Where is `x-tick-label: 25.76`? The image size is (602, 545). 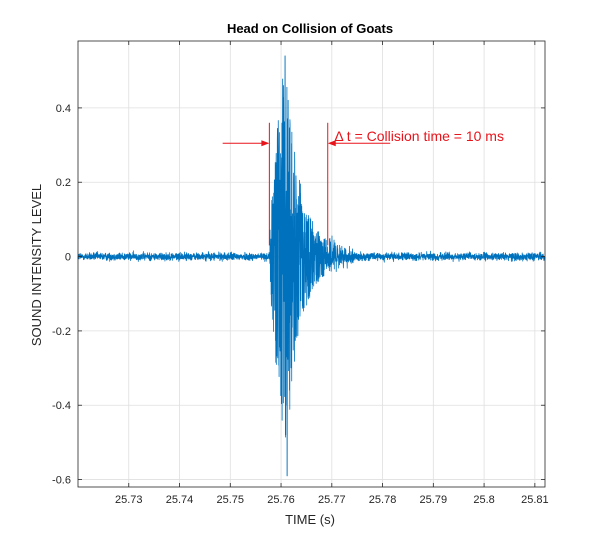
x-tick-label: 25.76 is located at coordinates (281, 500).